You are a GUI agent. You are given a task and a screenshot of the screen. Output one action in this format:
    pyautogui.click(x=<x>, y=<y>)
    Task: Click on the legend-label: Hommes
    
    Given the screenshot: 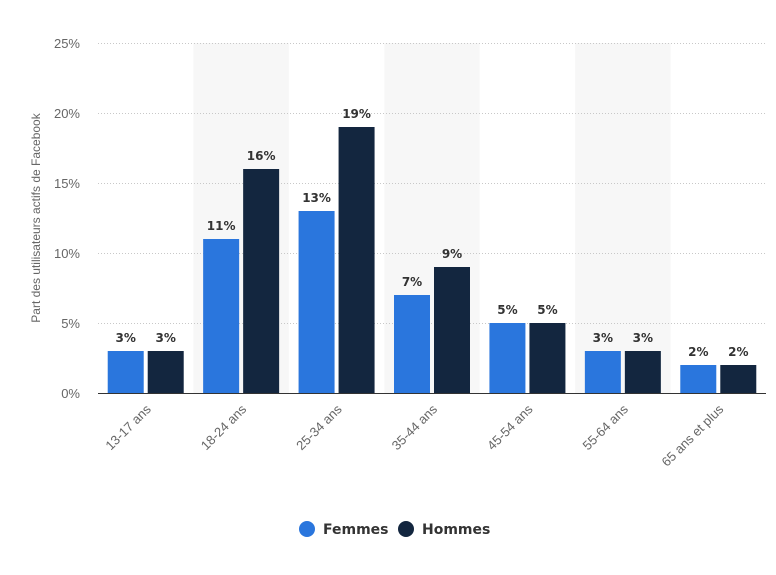 What is the action you would take?
    pyautogui.click(x=456, y=530)
    